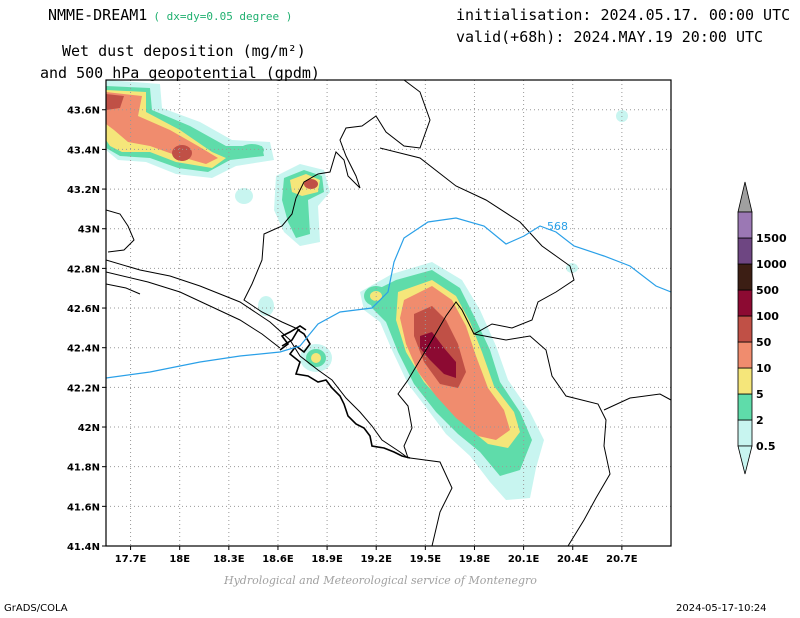  I want to click on lat-tick-label: 42.2N, so click(83, 388).